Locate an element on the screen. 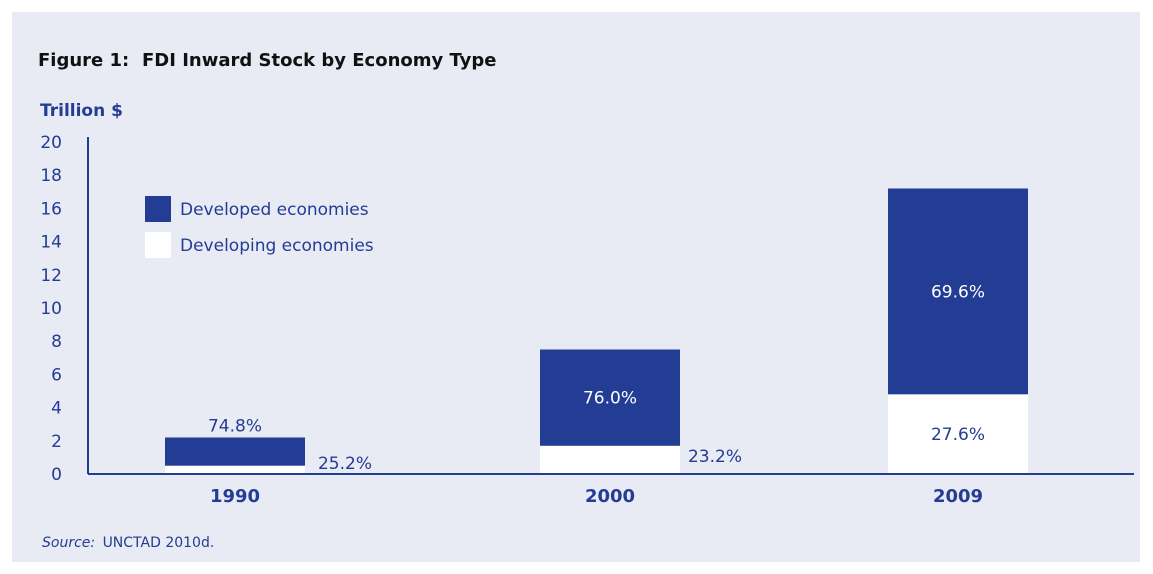 Image resolution: width=1153 pixels, height=574 pixels. legend: Developed economies Developing economies is located at coordinates (259, 227).